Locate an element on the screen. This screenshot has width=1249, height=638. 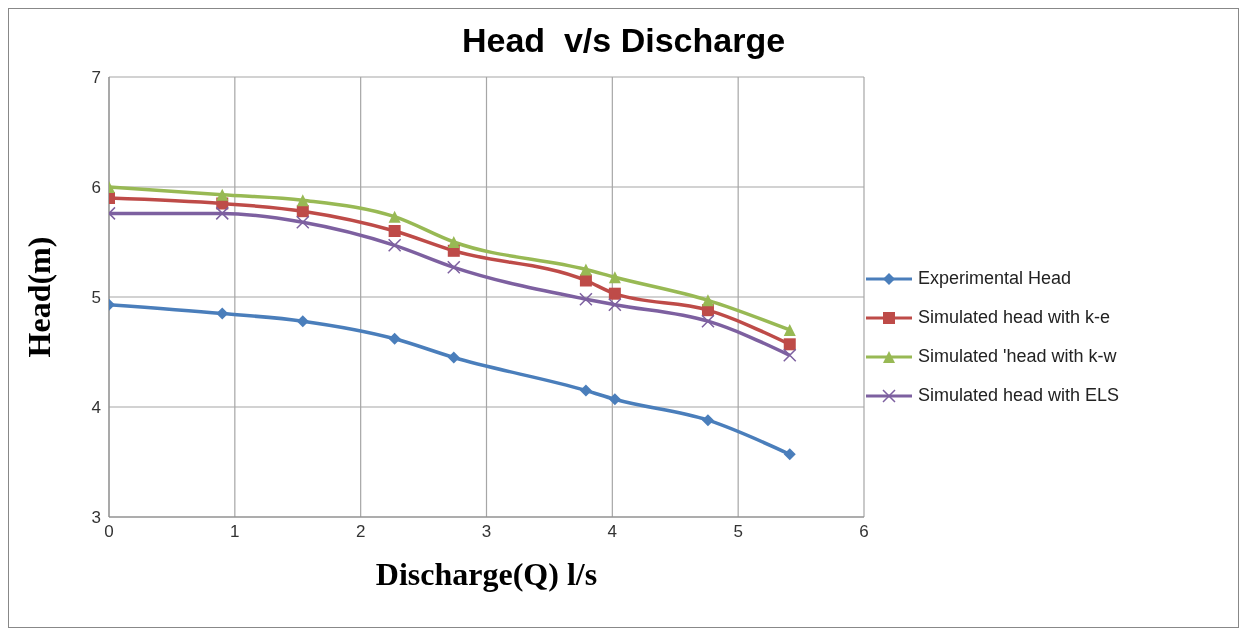
x-tick-label: 3 is located at coordinates (486, 532).